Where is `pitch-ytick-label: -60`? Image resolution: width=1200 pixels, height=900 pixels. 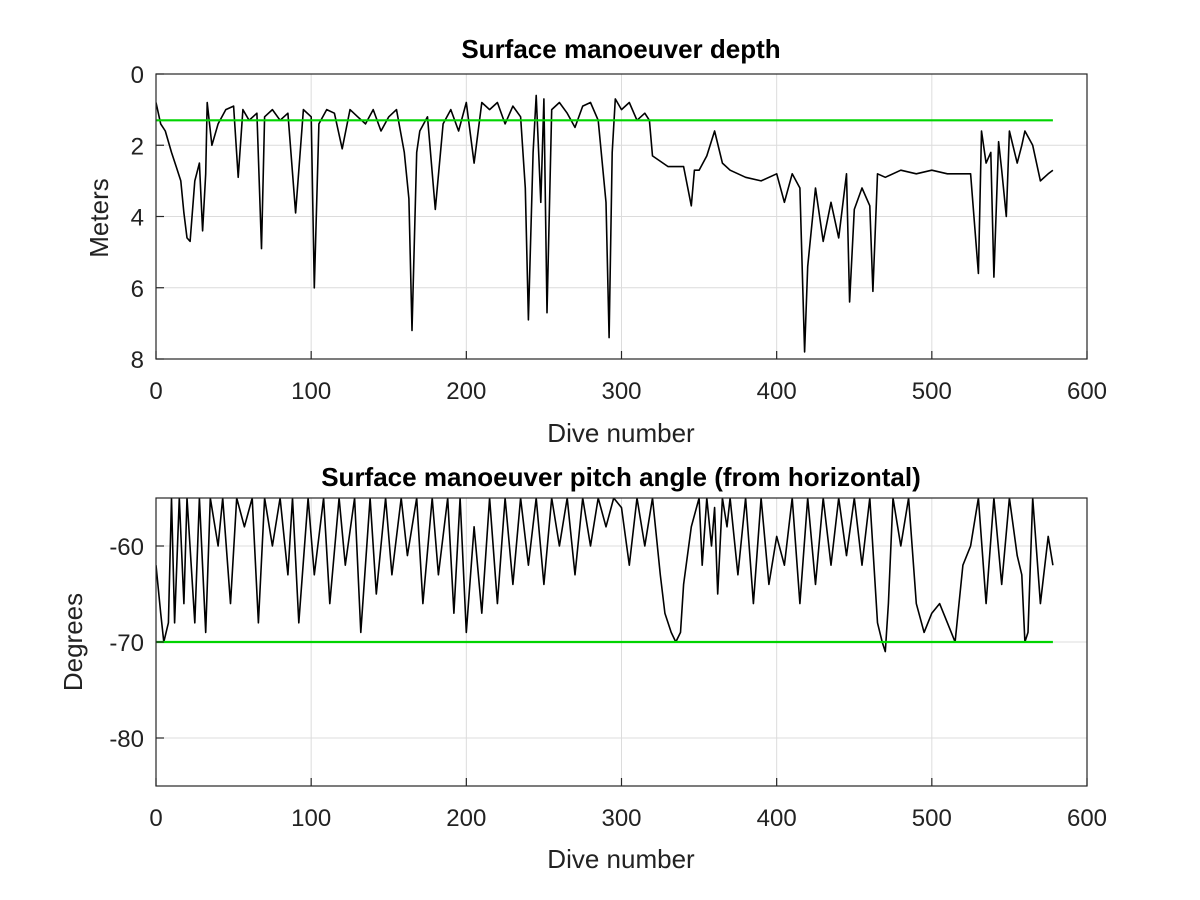
pitch-ytick-label: -60 is located at coordinates (126, 547).